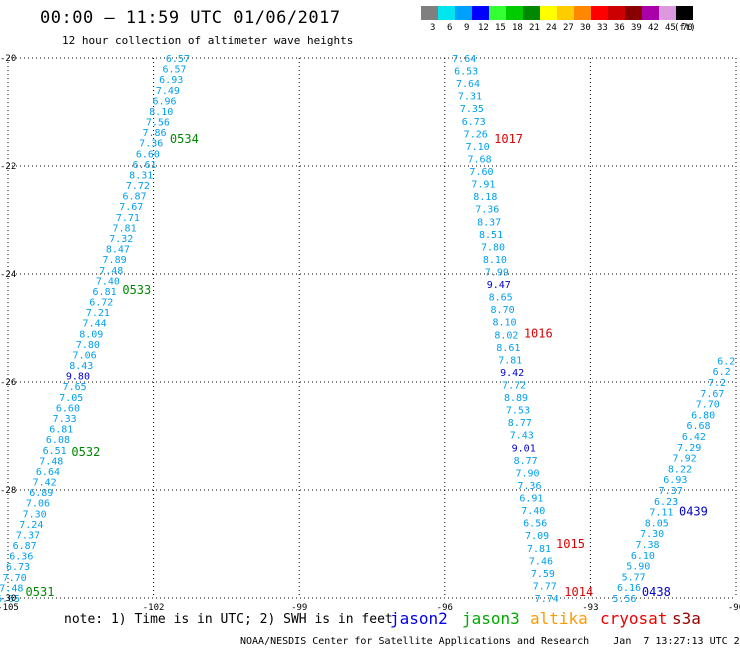 The height and width of the screenshot is (650, 740). Describe the element at coordinates (689, 448) in the screenshot. I see `wave-height-value: 7.29` at that location.